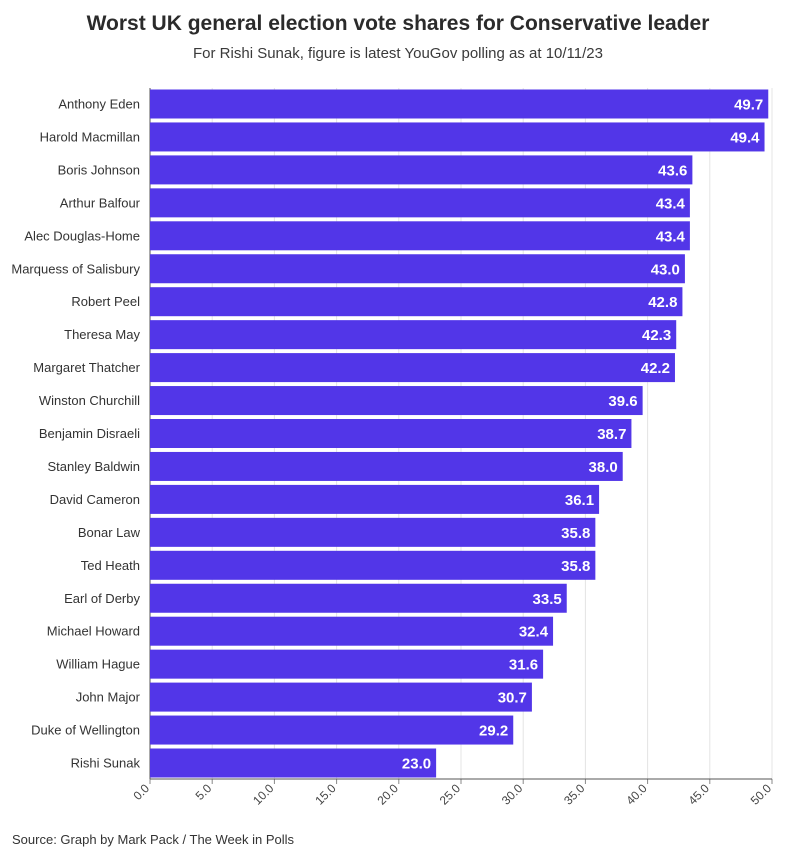 The width and height of the screenshot is (796, 861). I want to click on x-tick-label: 25.0, so click(450, 794).